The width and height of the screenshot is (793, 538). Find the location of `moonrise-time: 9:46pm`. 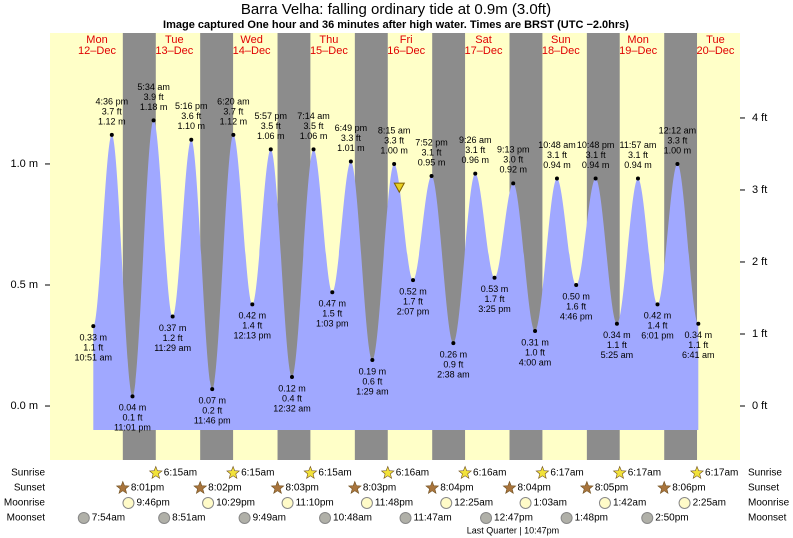

moonrise-time: 9:46pm is located at coordinates (152, 503).